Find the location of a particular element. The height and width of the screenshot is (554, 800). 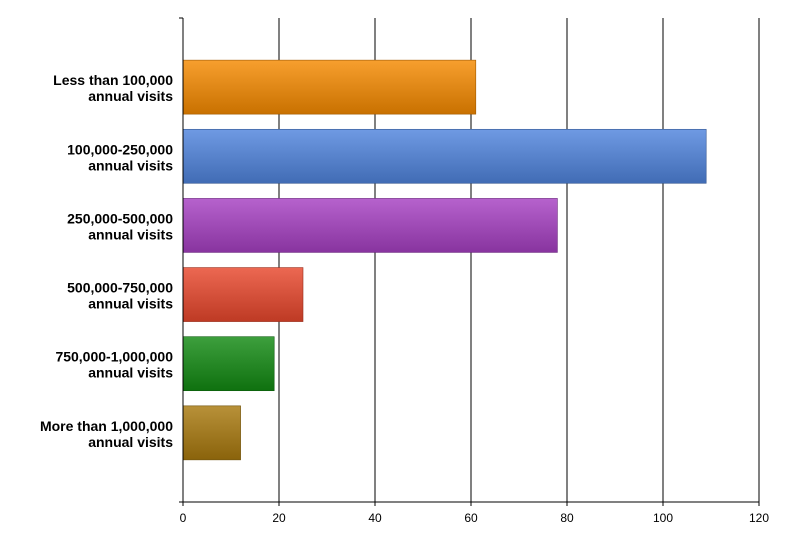

x-tick-label-20: 20 is located at coordinates (279, 518).